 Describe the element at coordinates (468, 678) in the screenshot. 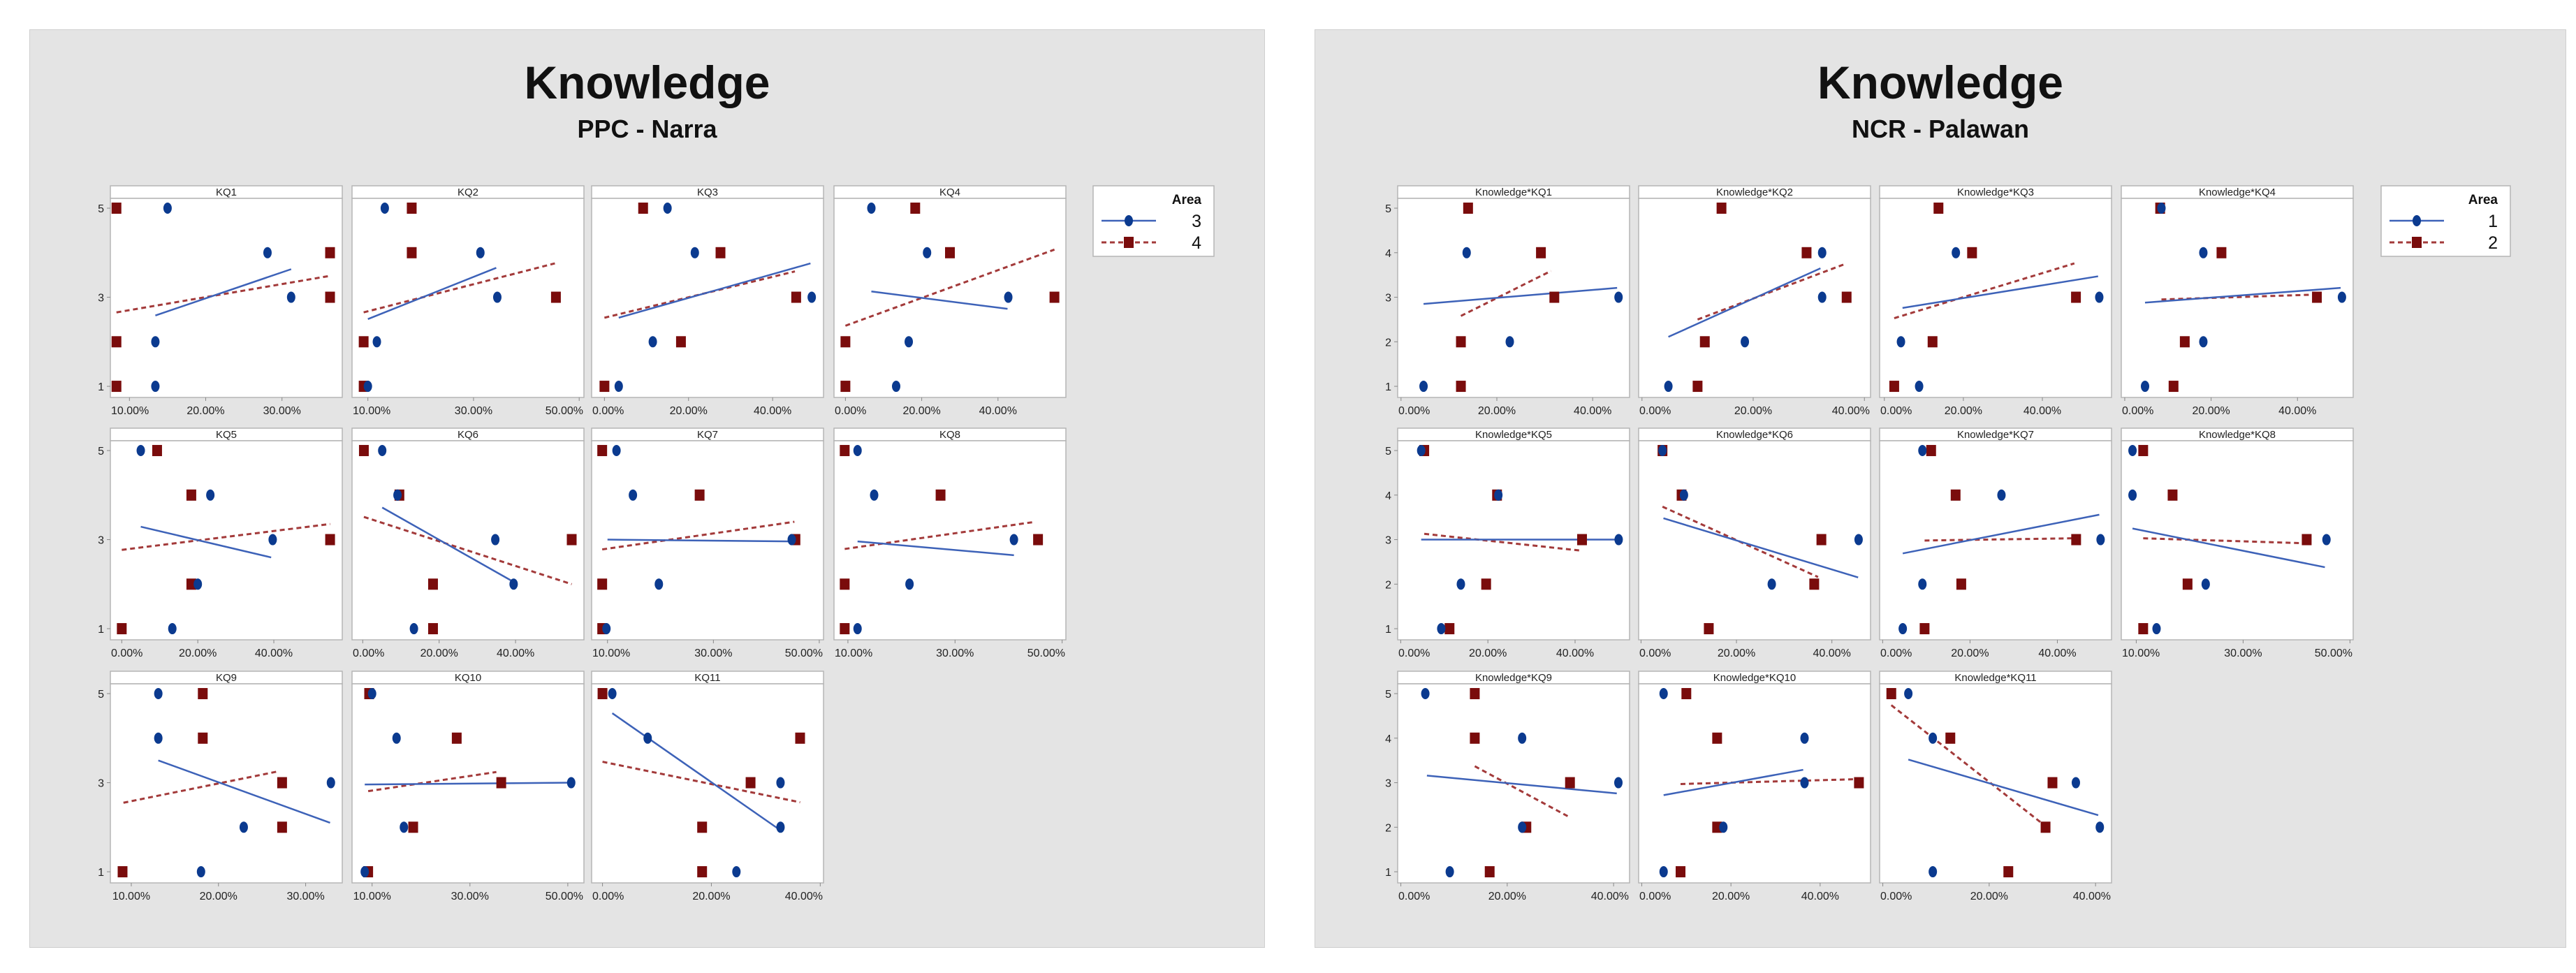

I see `subplot-title: KQ10` at that location.